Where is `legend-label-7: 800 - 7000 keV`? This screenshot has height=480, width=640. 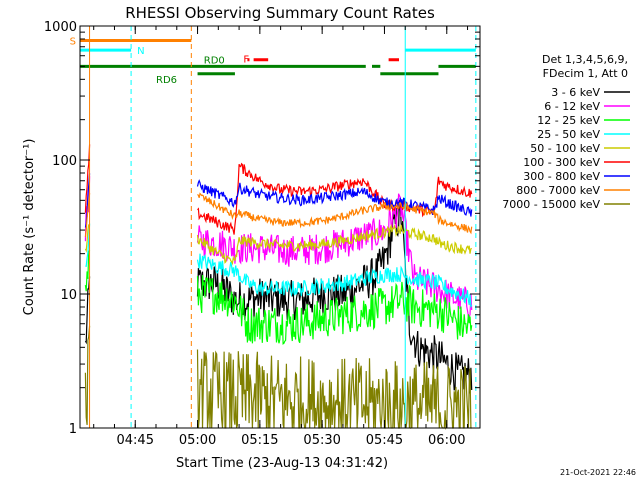
legend-label-7: 800 - 7000 keV is located at coordinates (558, 190).